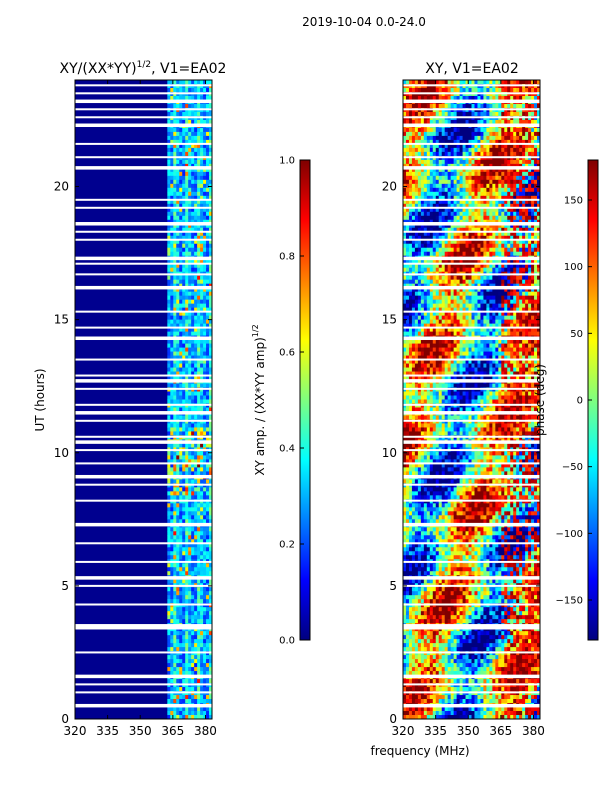 This screenshot has height=800, width=600. Describe the element at coordinates (40, 399) in the screenshot. I see `y-axis-label: UT (hours)` at that location.